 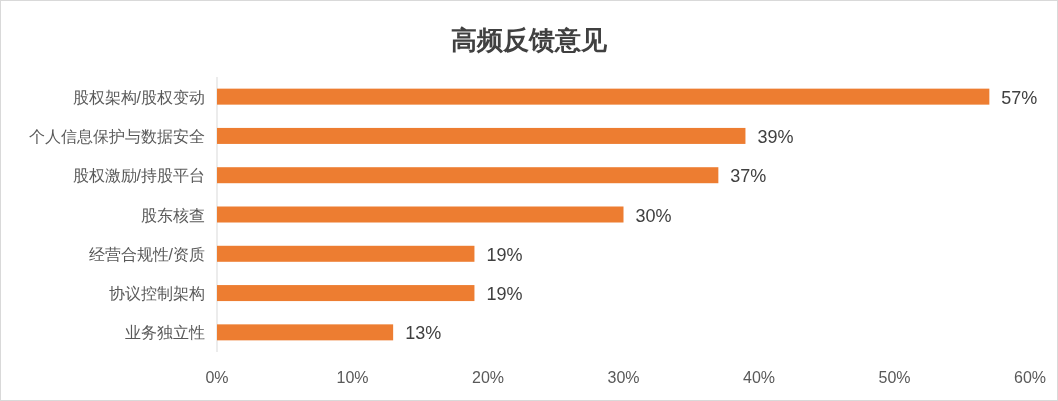 I want to click on y-tick-label: 业务独立性, so click(x=165, y=333).